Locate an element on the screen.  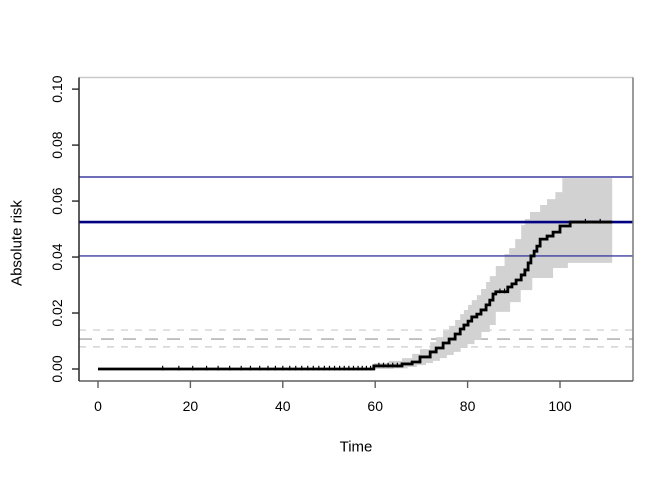
y-axis-title: Absolute risk is located at coordinates (17, 243).